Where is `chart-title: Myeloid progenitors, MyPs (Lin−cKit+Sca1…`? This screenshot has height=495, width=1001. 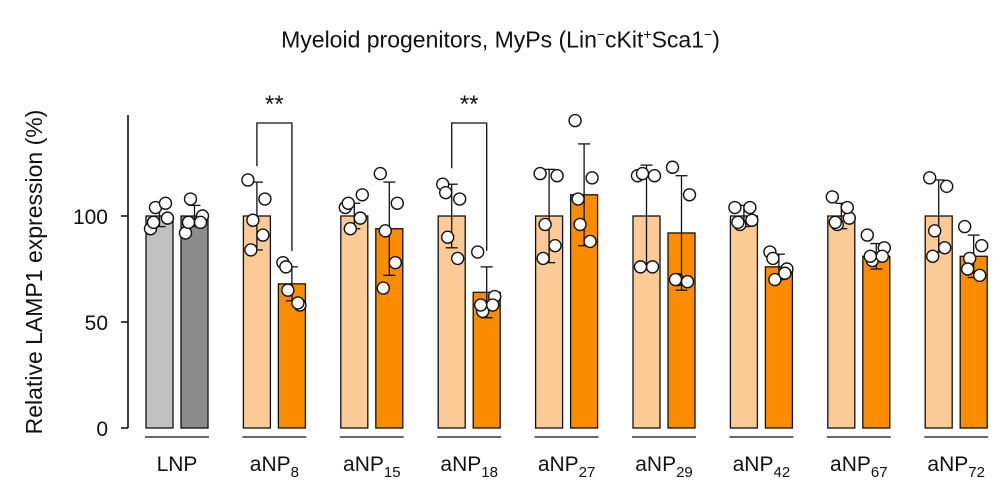 chart-title: Myeloid progenitors, MyPs (Lin−cKit+Sca1… is located at coordinates (500, 40).